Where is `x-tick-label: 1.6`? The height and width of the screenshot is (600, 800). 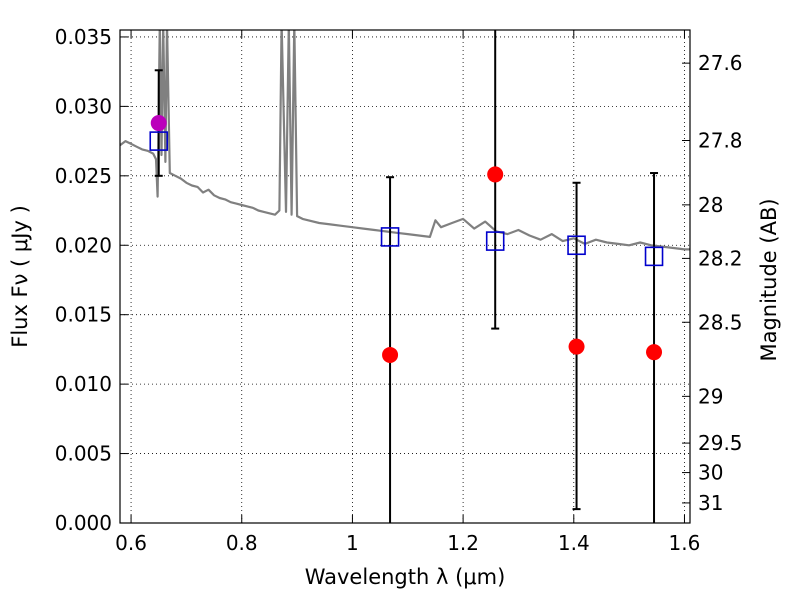
x-tick-label: 1.6 is located at coordinates (685, 543).